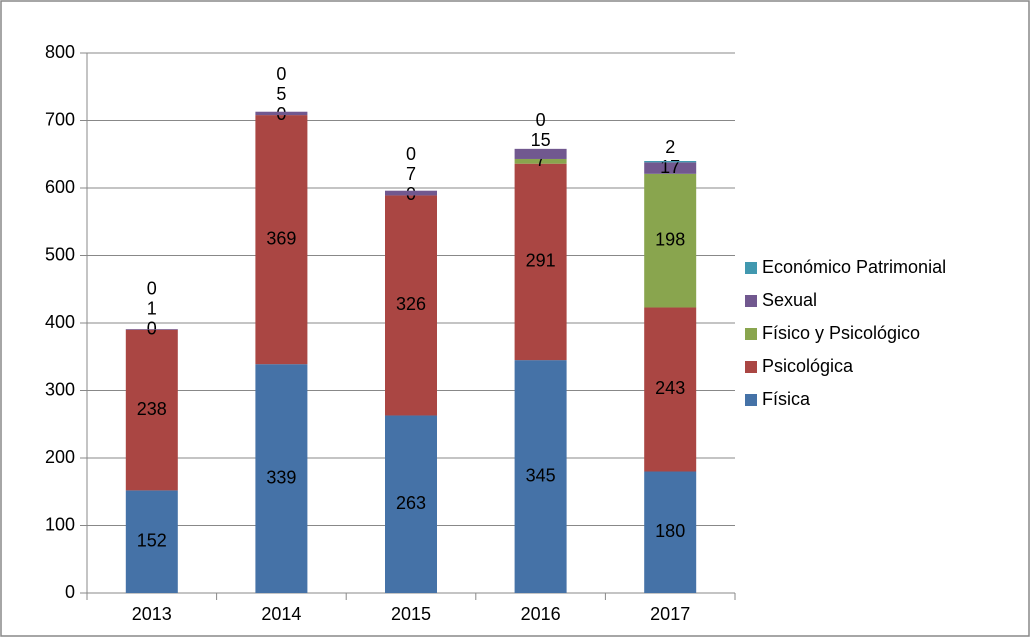 This screenshot has width=1030, height=642. Describe the element at coordinates (541, 140) in the screenshot. I see `data-label: 15` at that location.